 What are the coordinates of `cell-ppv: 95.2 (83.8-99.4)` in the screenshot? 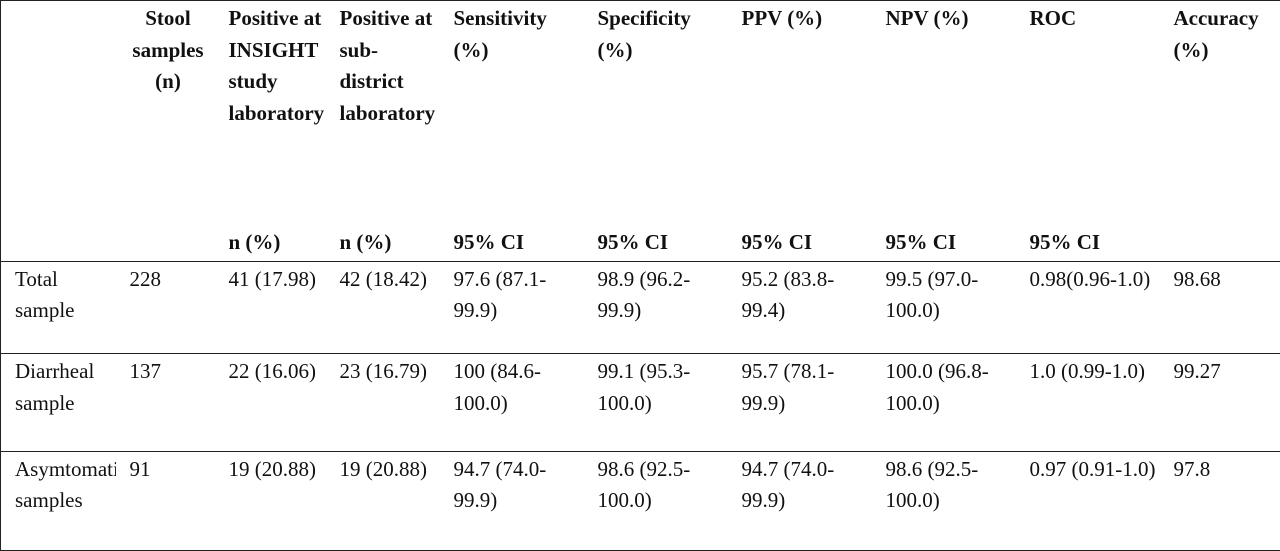 It's located at (799, 308).